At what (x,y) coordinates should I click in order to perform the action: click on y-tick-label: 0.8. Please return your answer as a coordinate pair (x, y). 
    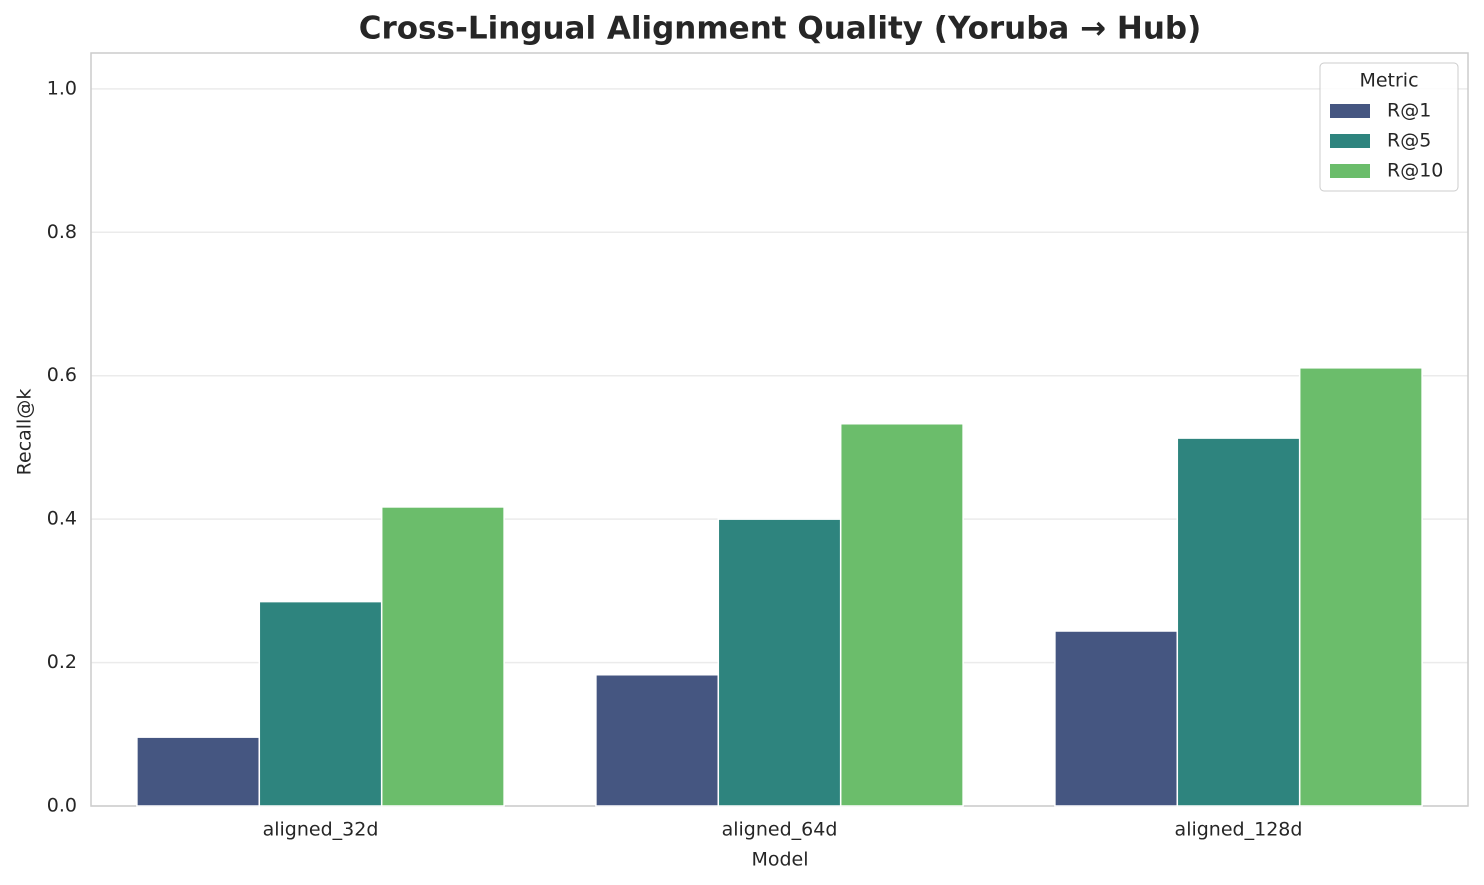
    Looking at the image, I should click on (62, 232).